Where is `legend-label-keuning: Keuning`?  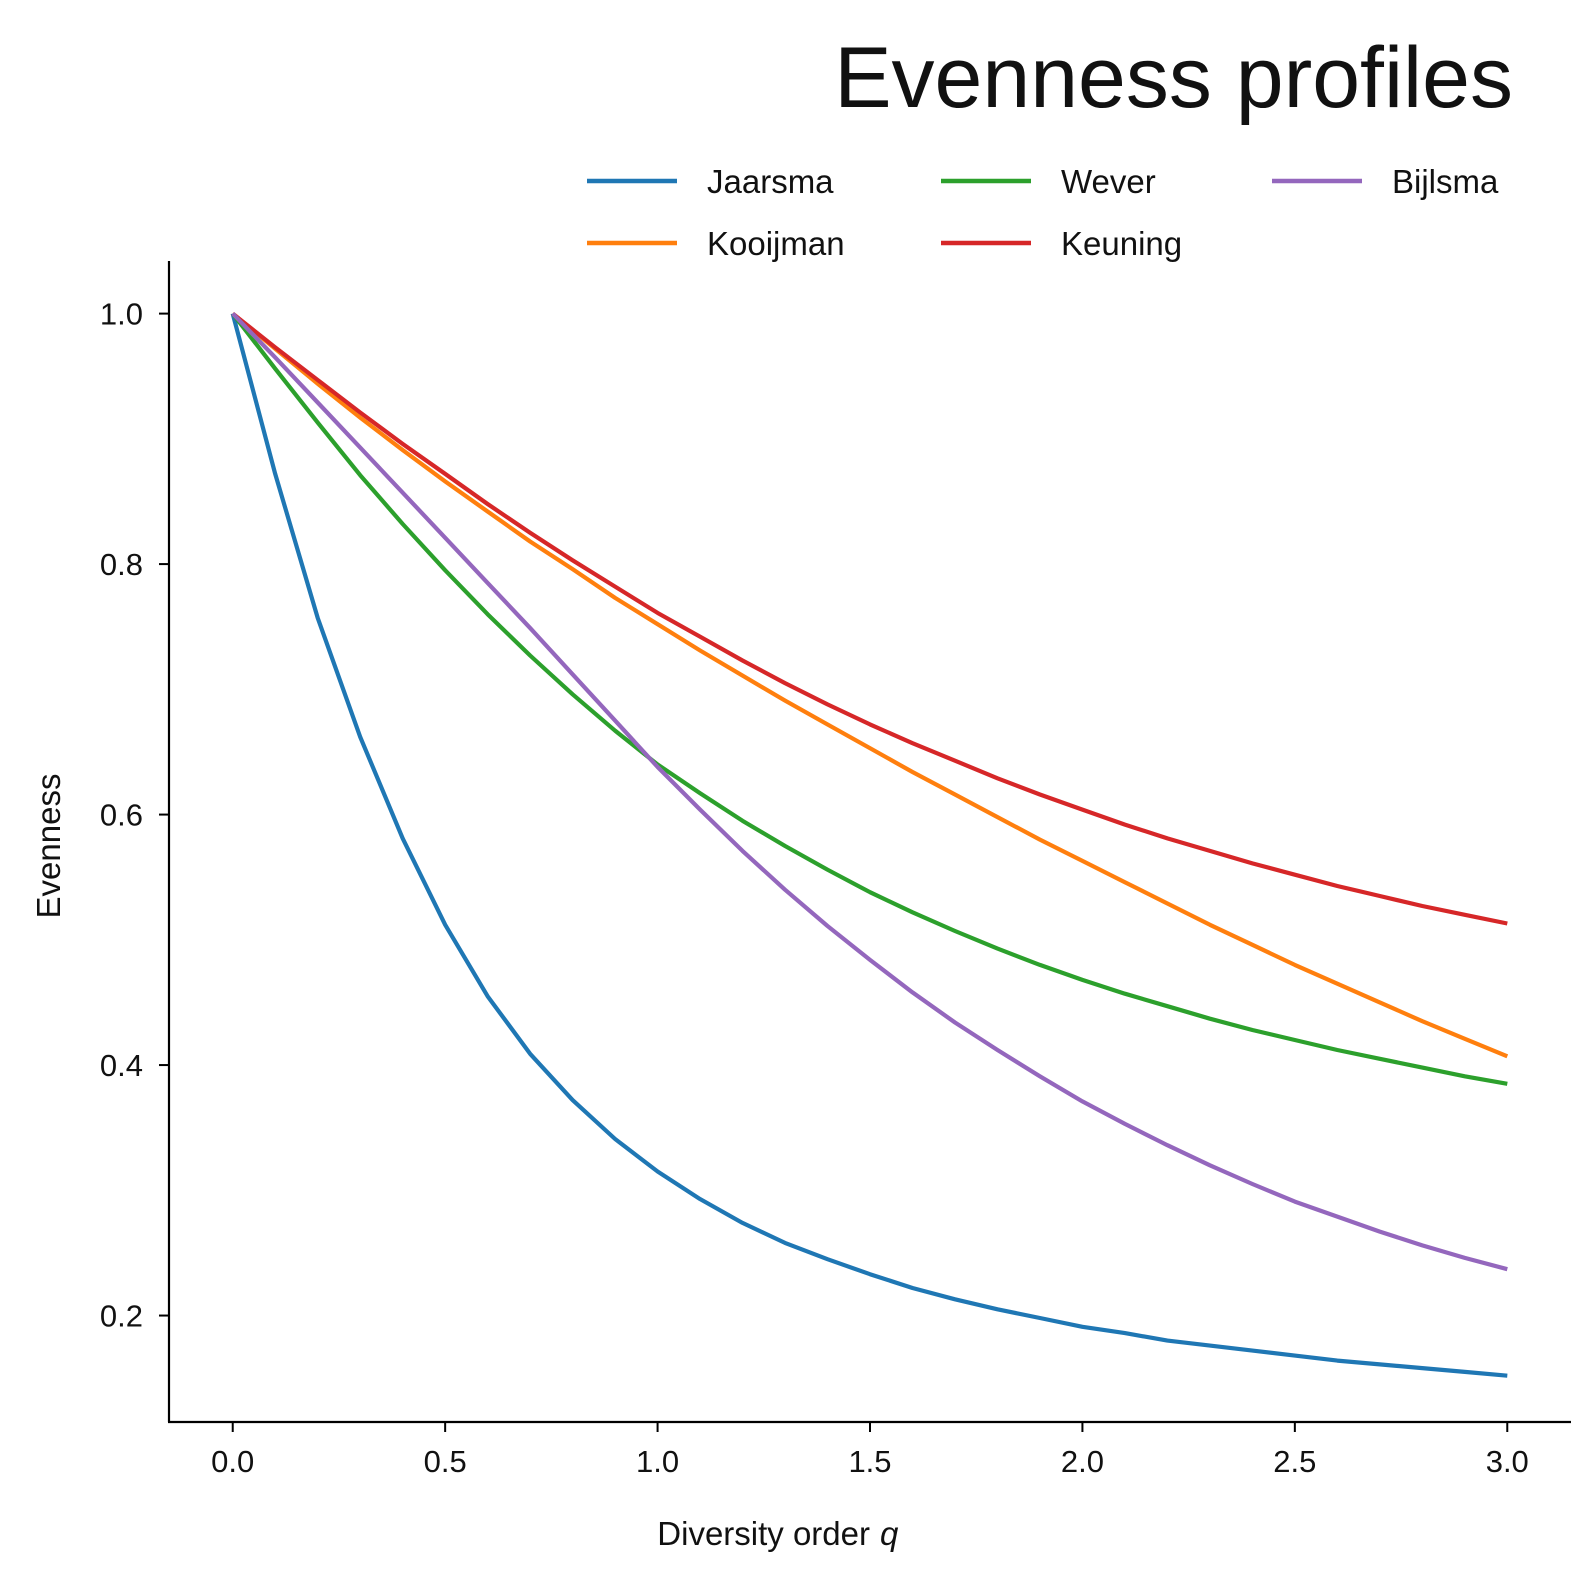
legend-label-keuning: Keuning is located at coordinates (1121, 243).